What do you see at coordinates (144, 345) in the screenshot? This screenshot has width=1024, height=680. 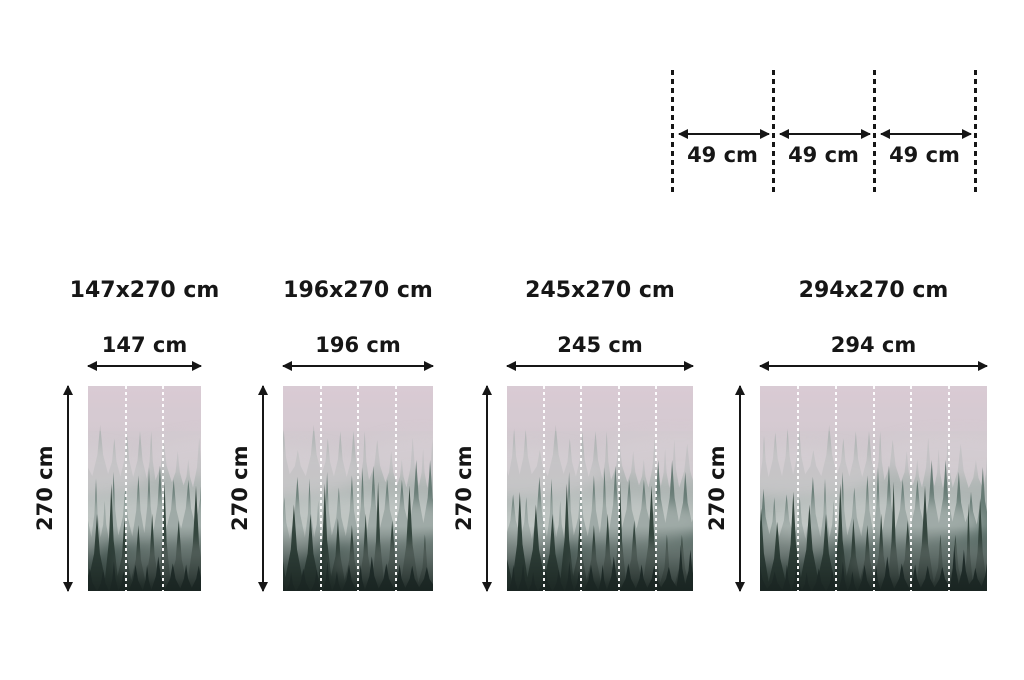 I see `width-dimension-label: 147 cm` at bounding box center [144, 345].